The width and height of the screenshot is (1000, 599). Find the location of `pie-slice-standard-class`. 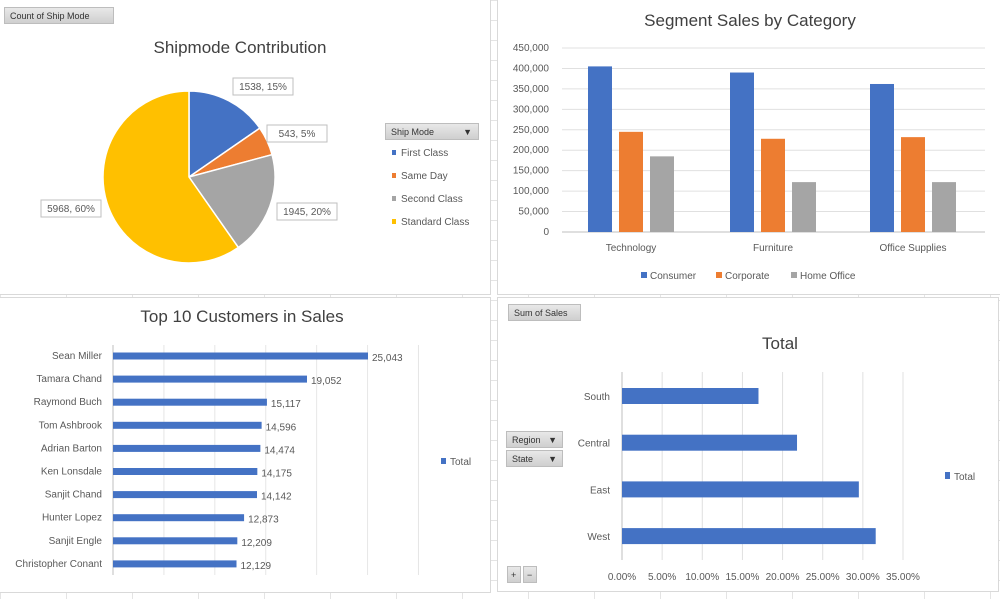

pie-slice-standard-class is located at coordinates (171, 177).